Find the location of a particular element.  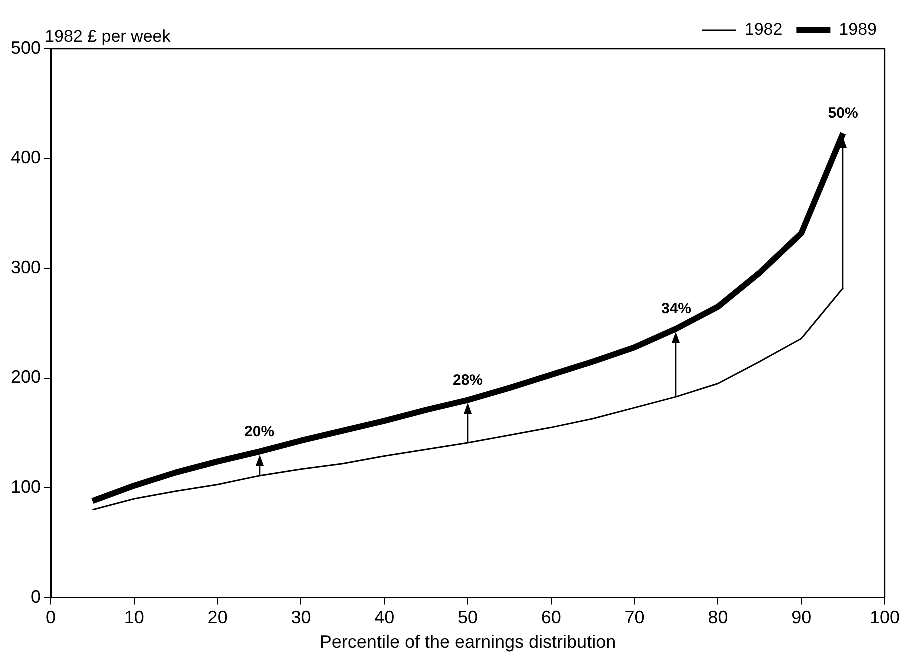

y-tick-label: 500 is located at coordinates (26, 48).